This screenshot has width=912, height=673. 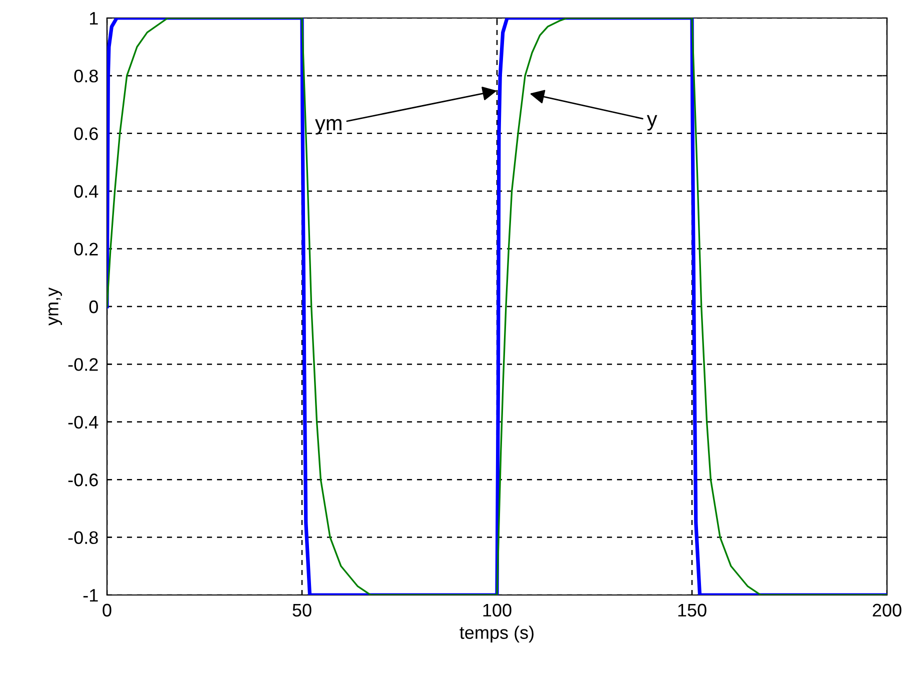 I want to click on x-tick-label: 100, so click(x=497, y=610).